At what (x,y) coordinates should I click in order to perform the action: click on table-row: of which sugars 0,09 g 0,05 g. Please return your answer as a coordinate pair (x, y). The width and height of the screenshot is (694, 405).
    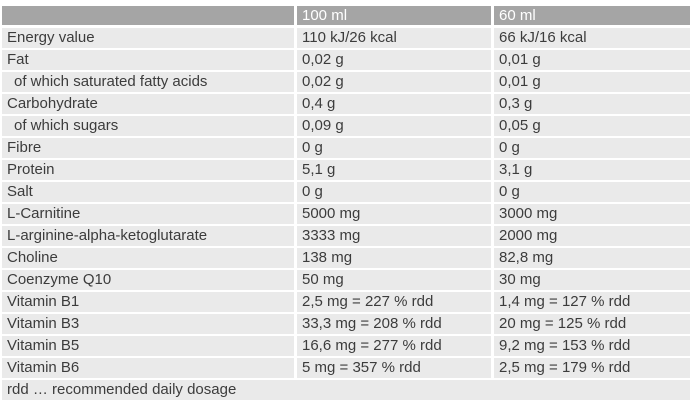
    Looking at the image, I should click on (346, 127).